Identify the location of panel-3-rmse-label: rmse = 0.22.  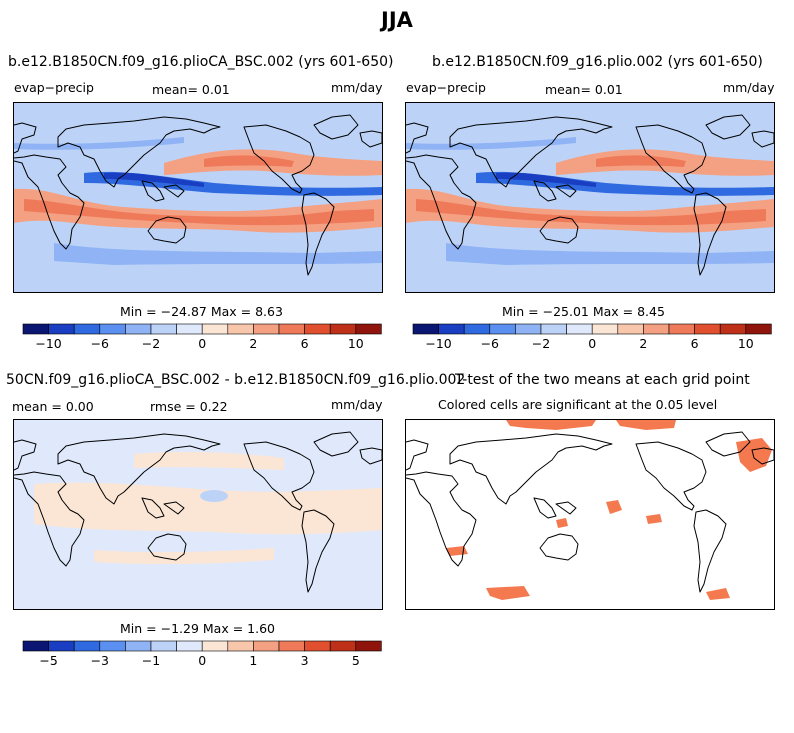
(189, 406).